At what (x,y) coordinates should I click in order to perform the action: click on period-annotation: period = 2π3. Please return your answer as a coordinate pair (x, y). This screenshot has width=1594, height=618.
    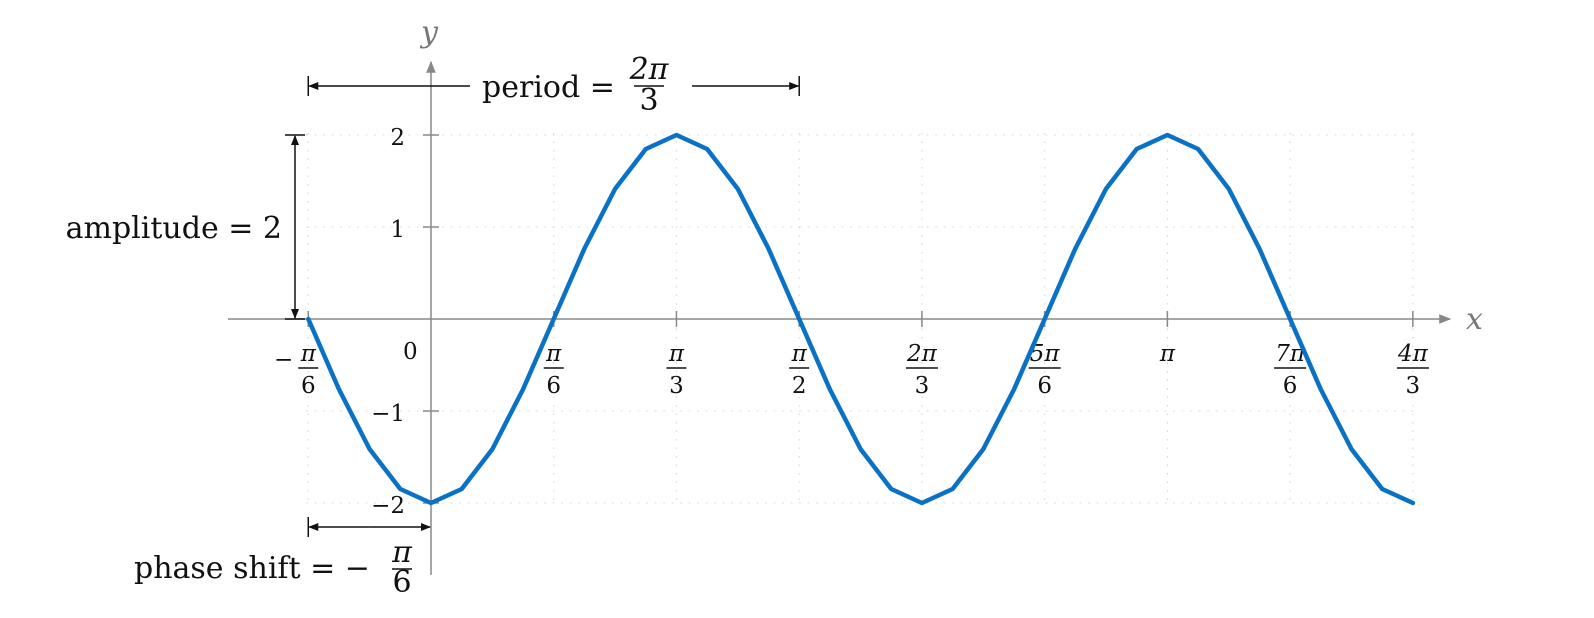
    Looking at the image, I should click on (553, 85).